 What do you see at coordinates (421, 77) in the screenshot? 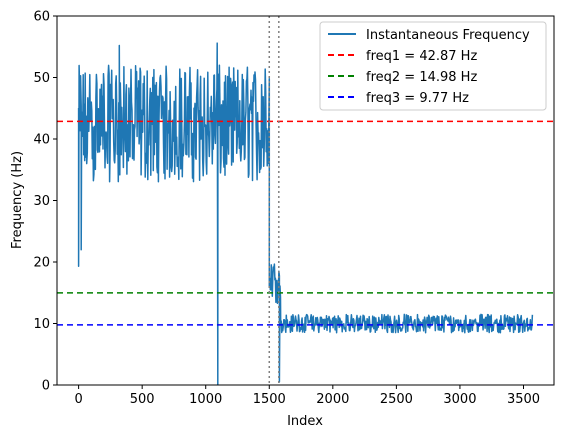
I see `legend-label-freq2: freq2 = 14.98 Hz` at bounding box center [421, 77].